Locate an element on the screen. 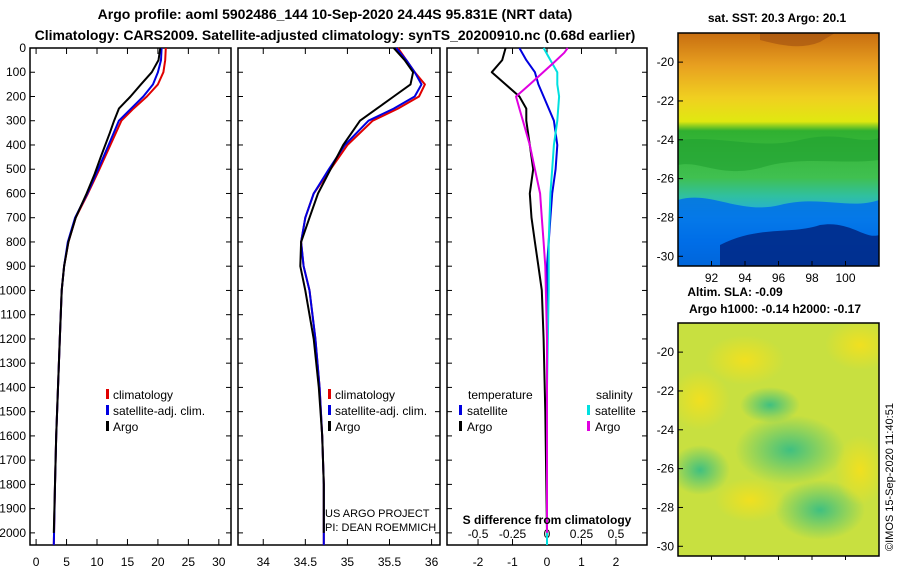  salinity-series-group is located at coordinates (362, 296).